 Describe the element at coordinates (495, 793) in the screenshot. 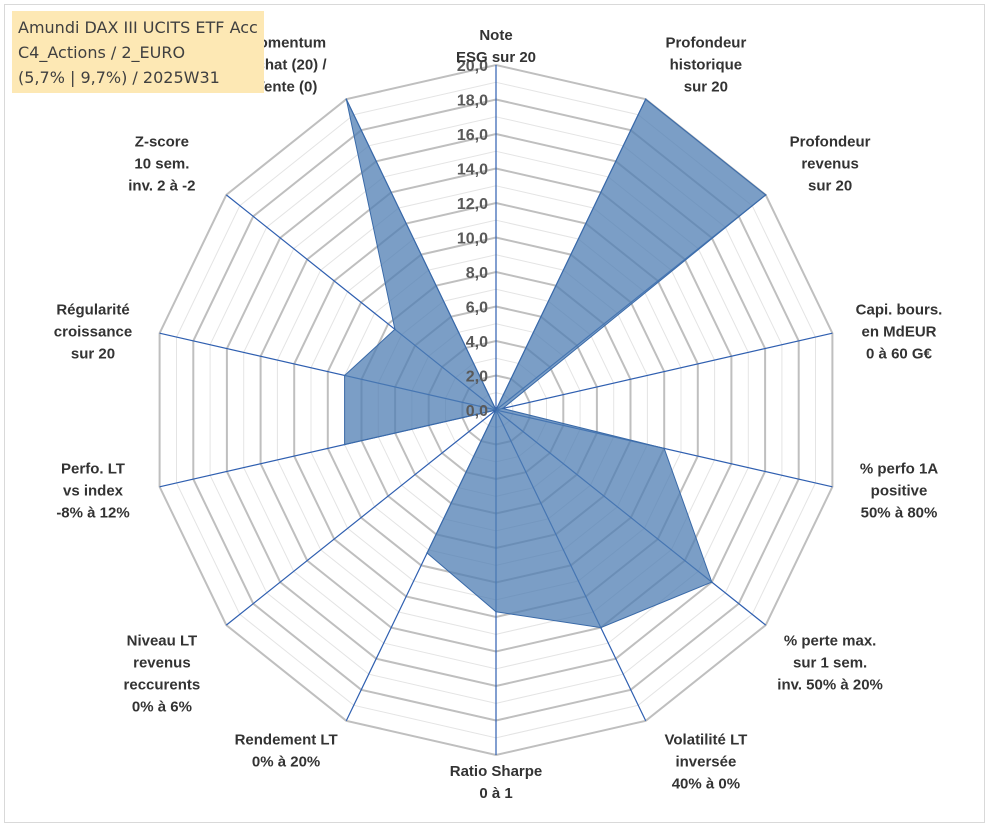

I see `axis-label: 0 à 1` at that location.